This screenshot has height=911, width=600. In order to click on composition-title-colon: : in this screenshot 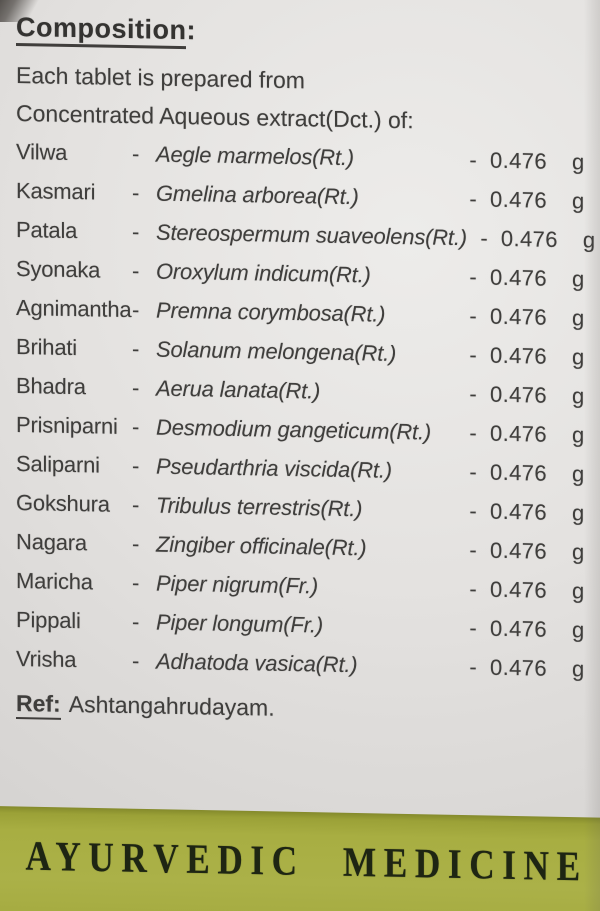, I will do `click(191, 30)`.